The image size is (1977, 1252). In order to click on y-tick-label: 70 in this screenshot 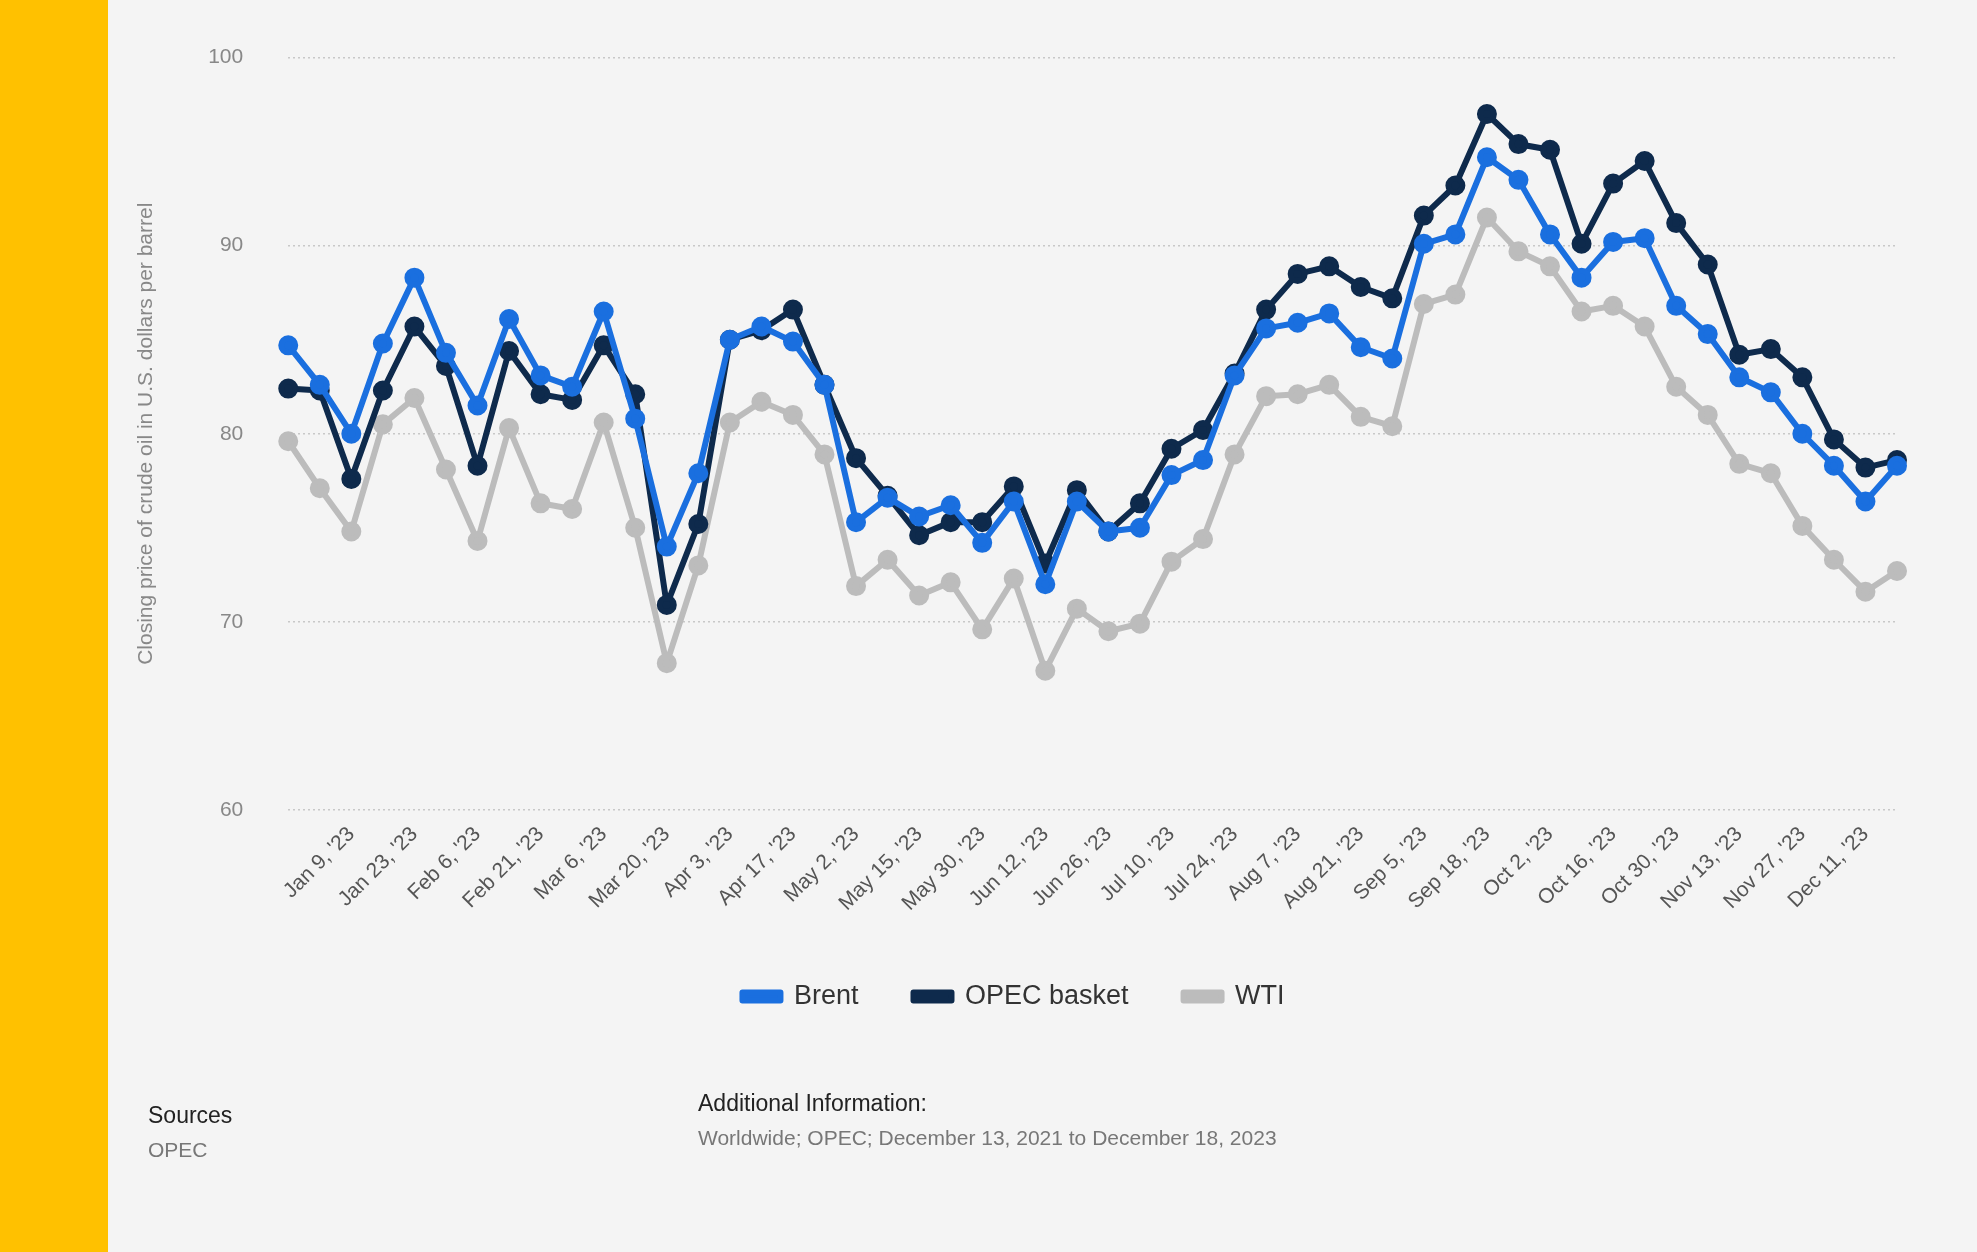, I will do `click(231, 620)`.